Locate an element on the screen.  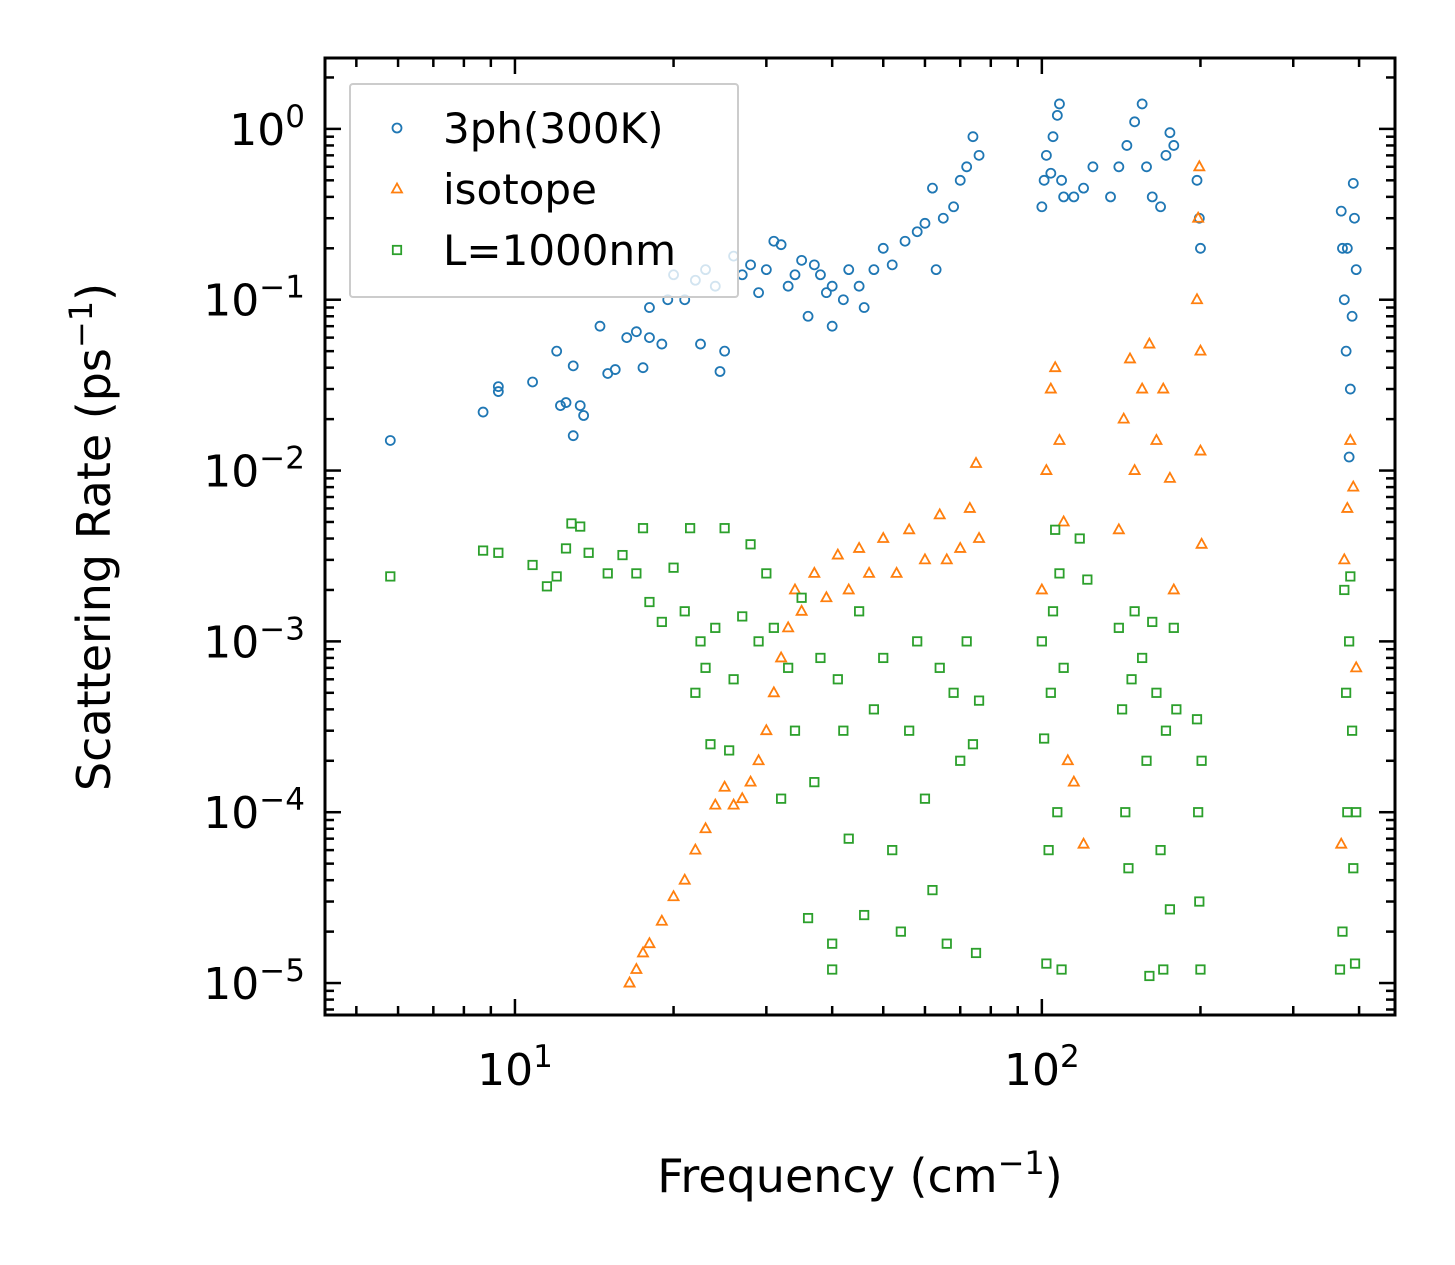
y-tick-label: 10⁻³ is located at coordinates (254, 639).